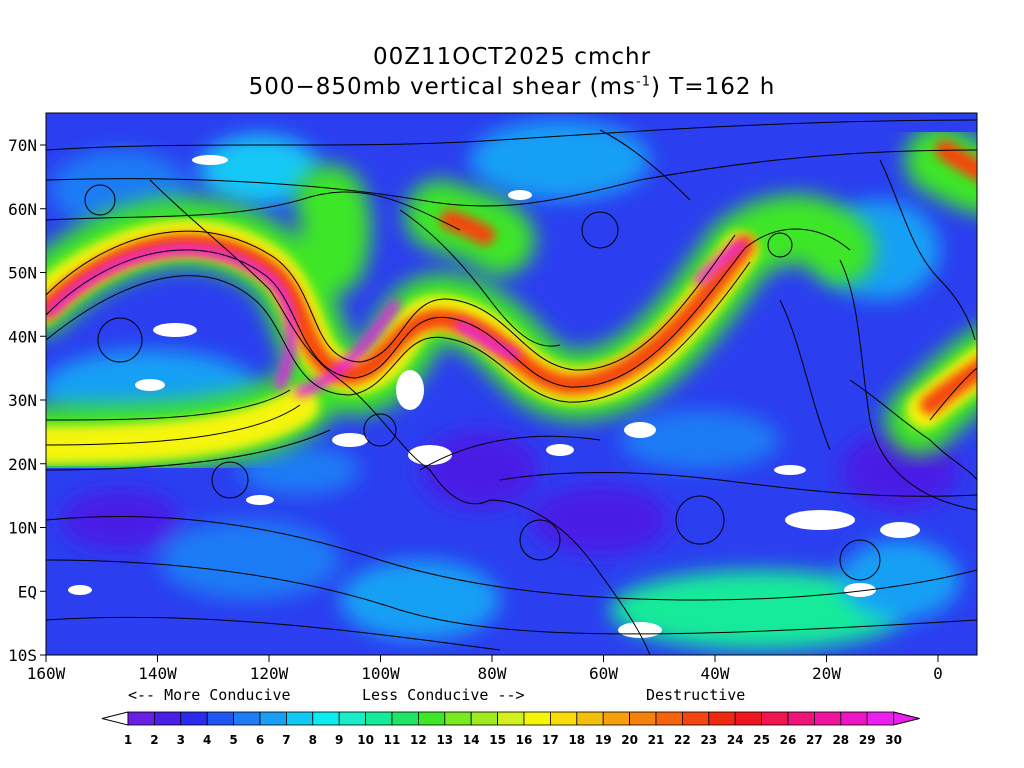 This screenshot has width=1024, height=768. Describe the element at coordinates (27, 591) in the screenshot. I see `lat-tick-label: EQ` at that location.